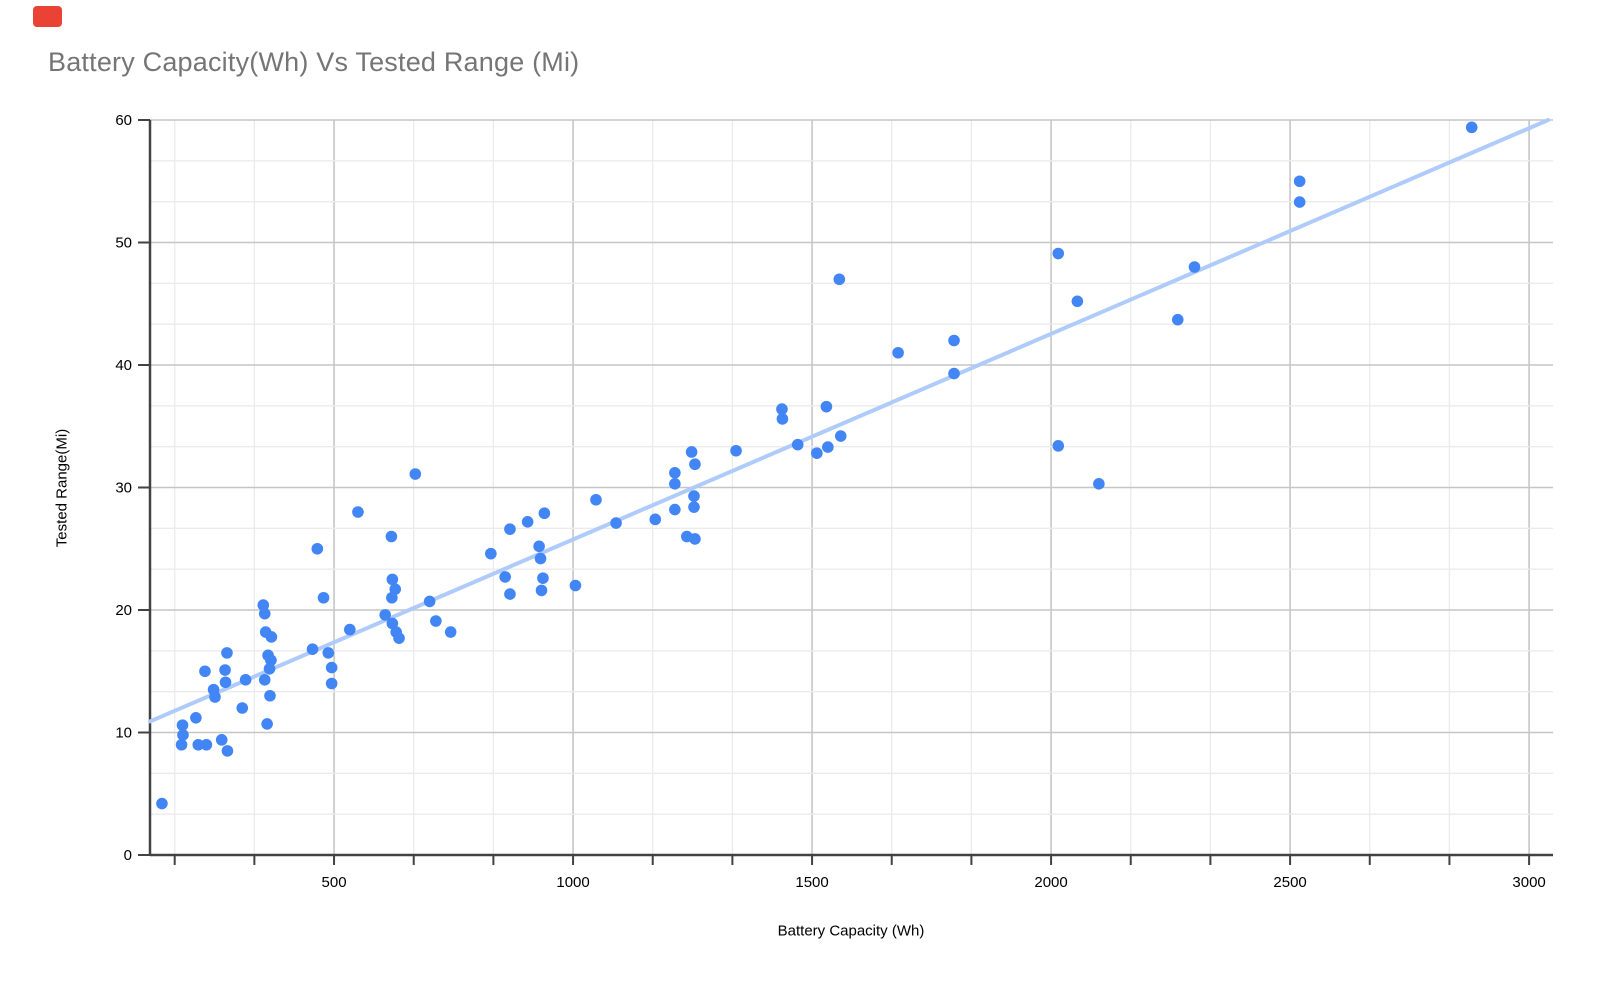  I want to click on y-tick-label: 60, so click(123, 120).